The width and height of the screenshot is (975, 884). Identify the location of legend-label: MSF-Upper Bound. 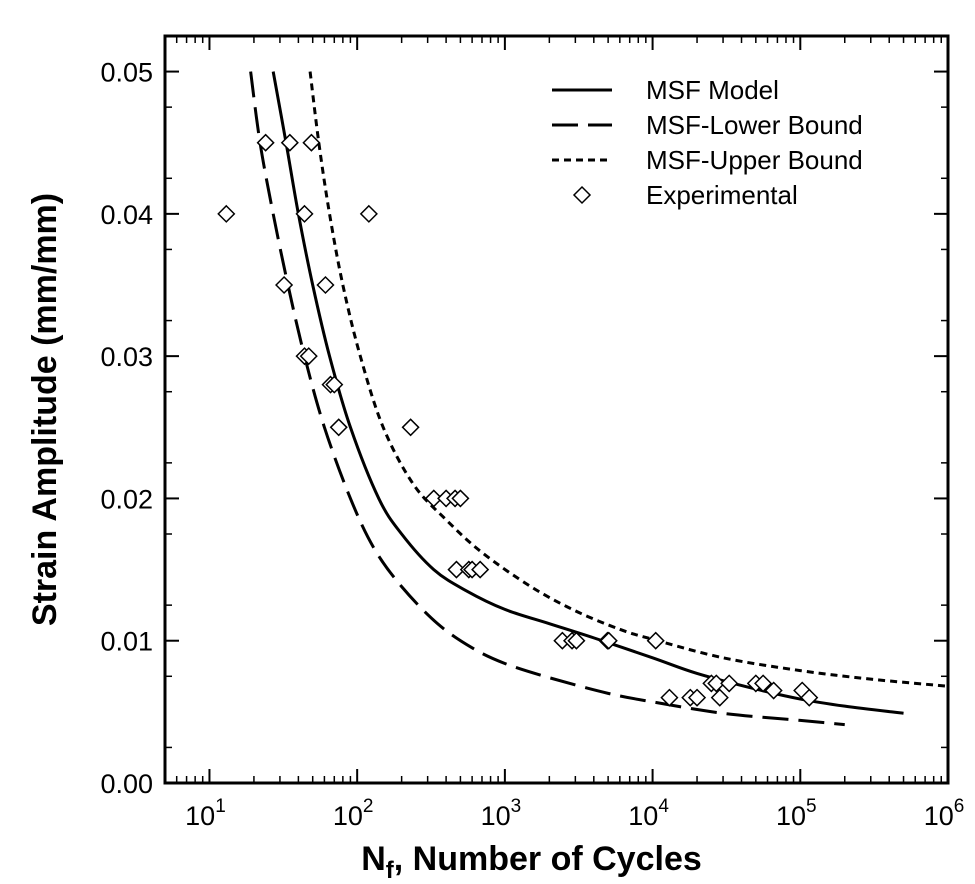
(754, 160).